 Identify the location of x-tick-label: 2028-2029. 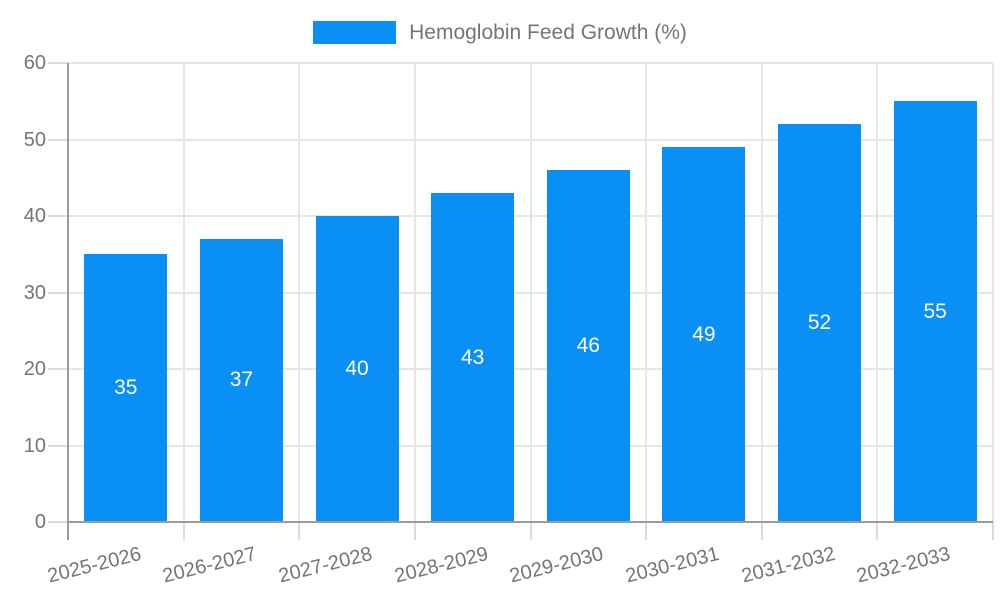
(441, 565).